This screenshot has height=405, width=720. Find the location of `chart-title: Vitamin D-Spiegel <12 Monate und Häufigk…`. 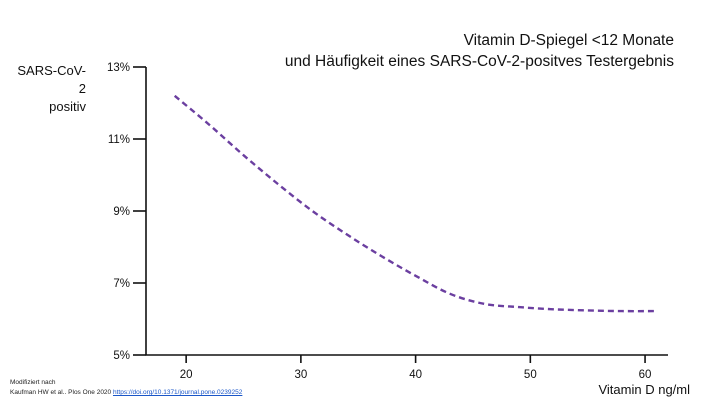

chart-title: Vitamin D-Spiegel <12 Monate und Häufigk… is located at coordinates (479, 51).